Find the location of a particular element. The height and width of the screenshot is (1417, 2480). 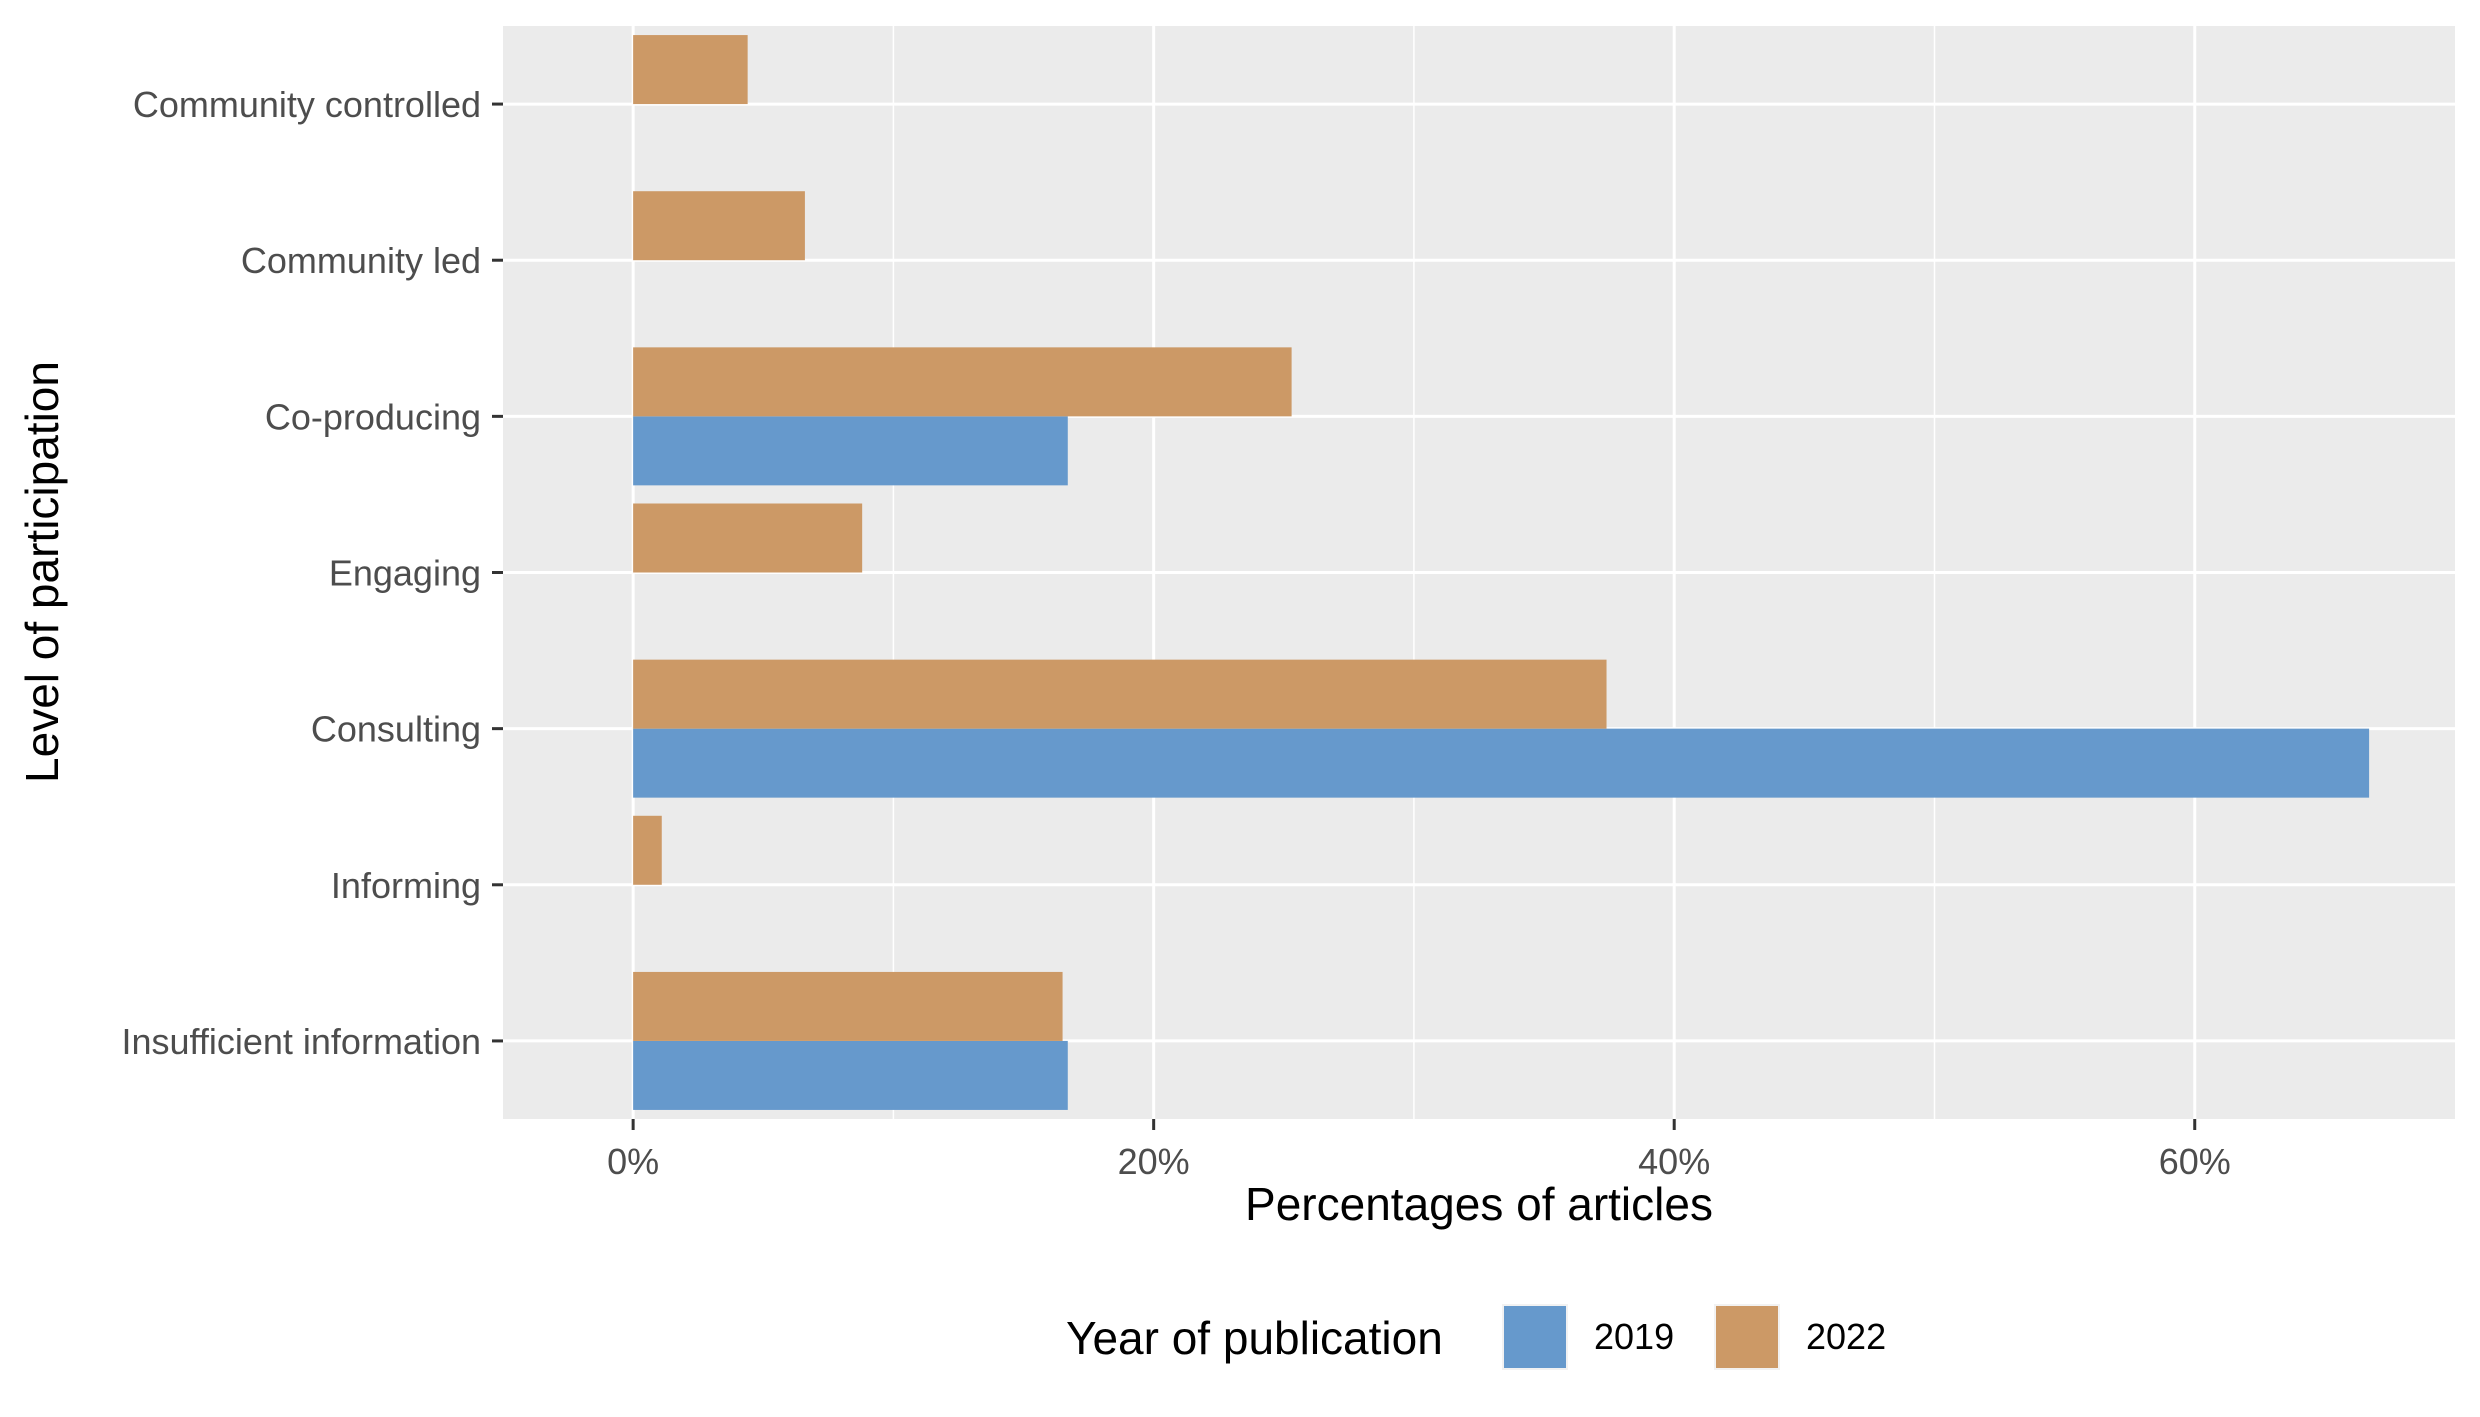

bar-2022-engaging is located at coordinates (748, 538).